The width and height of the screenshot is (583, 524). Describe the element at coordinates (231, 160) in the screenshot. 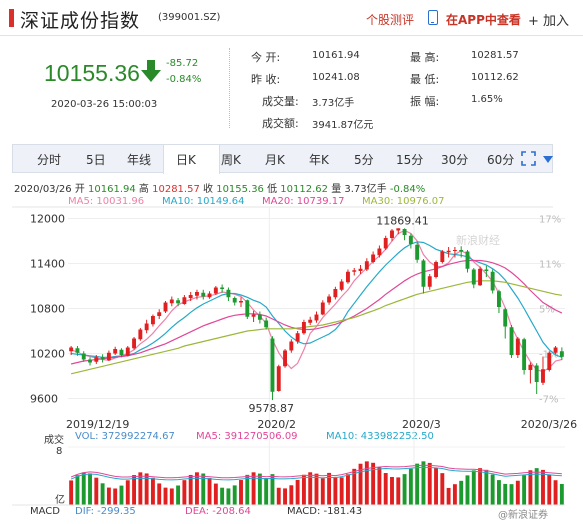

I see `tab-weekly-k: 周K` at that location.